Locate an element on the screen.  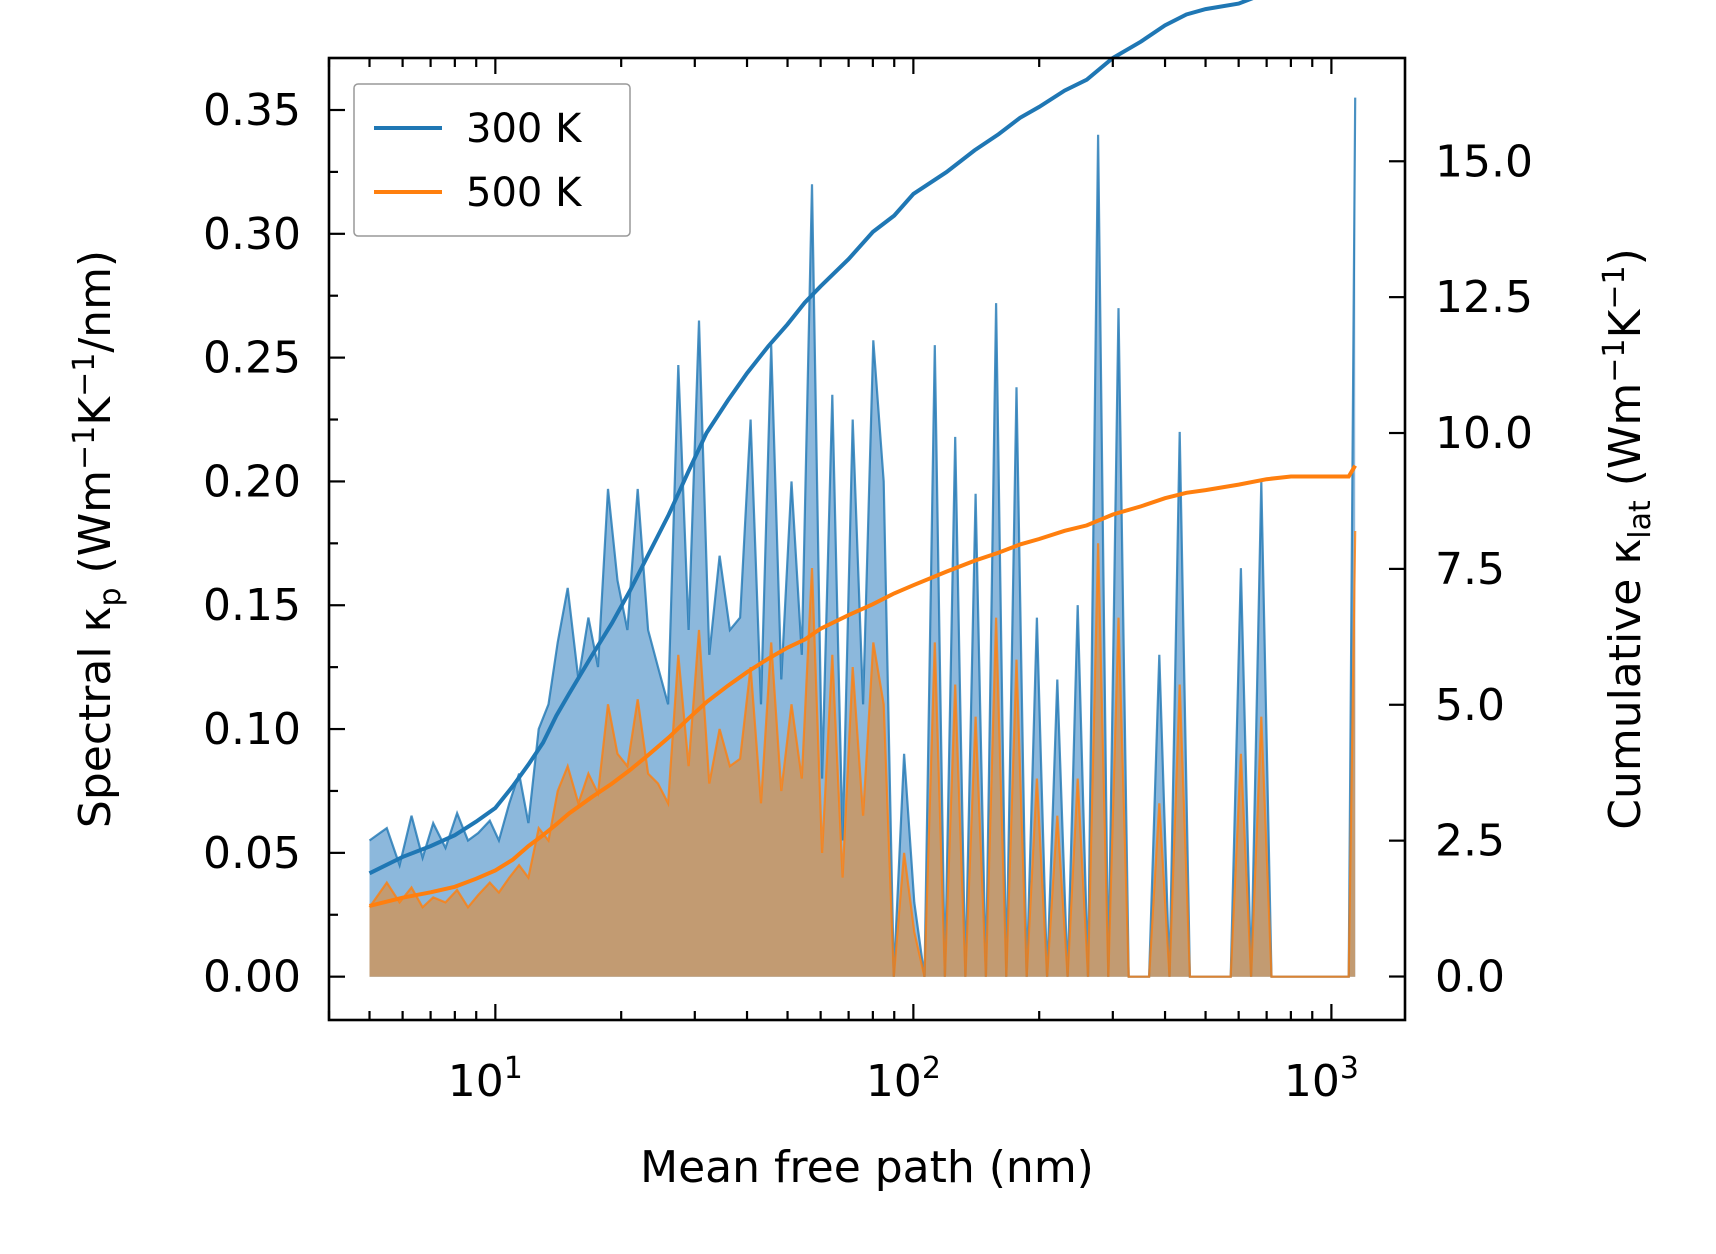
y-left-tick-label: 0.25 is located at coordinates (252, 358).